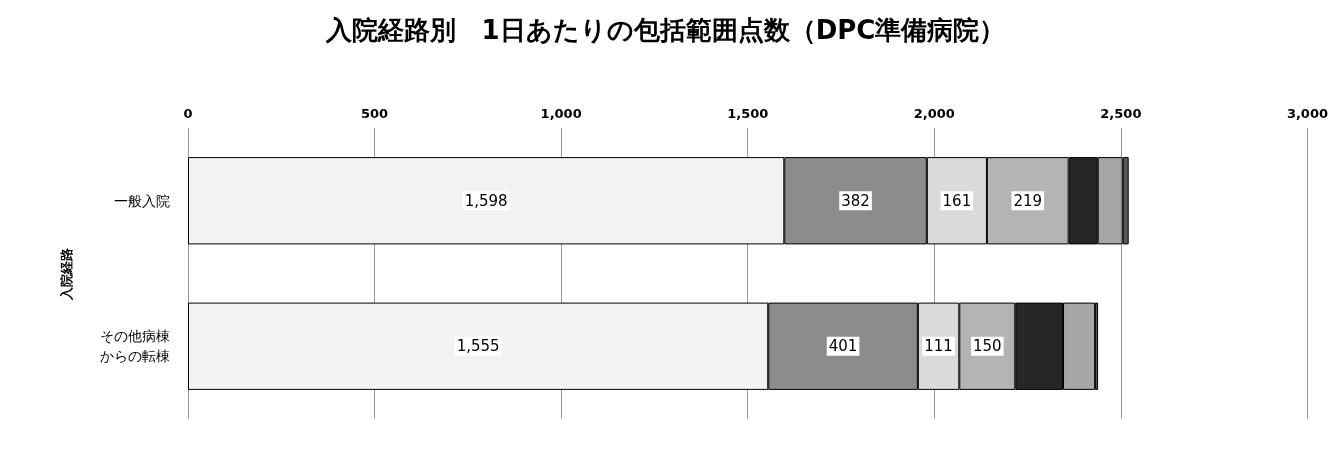  I want to click on x-tick-label: 1,000, so click(561, 113).